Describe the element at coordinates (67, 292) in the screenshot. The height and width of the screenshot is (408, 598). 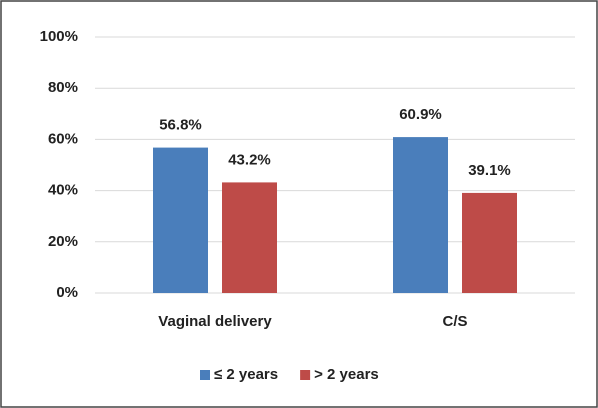
I see `y-tick-label: 0%` at that location.